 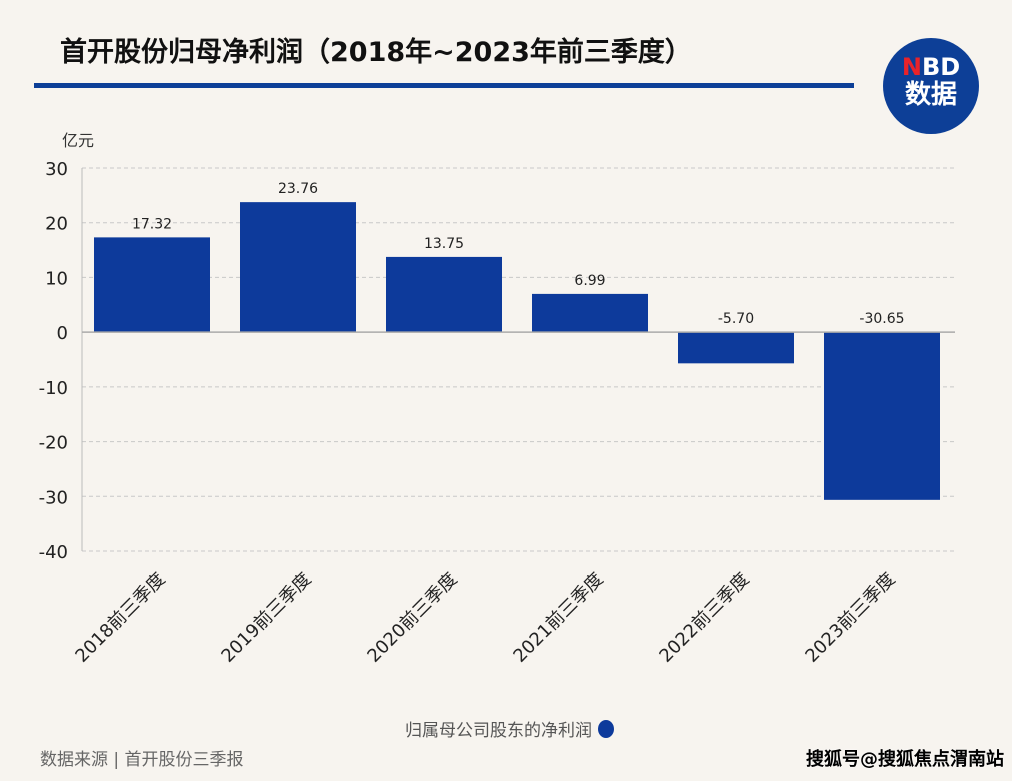 I want to click on y-tick-label: -30, so click(x=53, y=497).